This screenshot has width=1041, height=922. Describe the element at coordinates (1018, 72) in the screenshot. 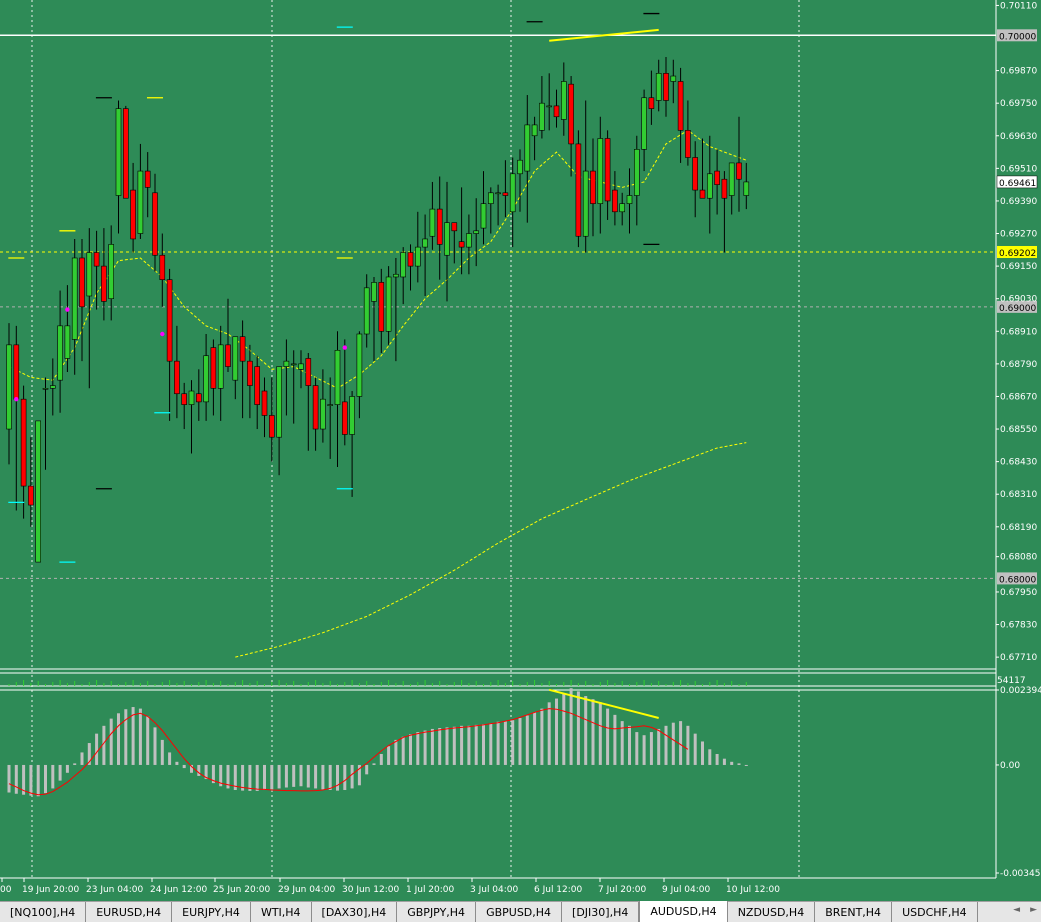

I see `price-tick-label: 0.69870` at that location.